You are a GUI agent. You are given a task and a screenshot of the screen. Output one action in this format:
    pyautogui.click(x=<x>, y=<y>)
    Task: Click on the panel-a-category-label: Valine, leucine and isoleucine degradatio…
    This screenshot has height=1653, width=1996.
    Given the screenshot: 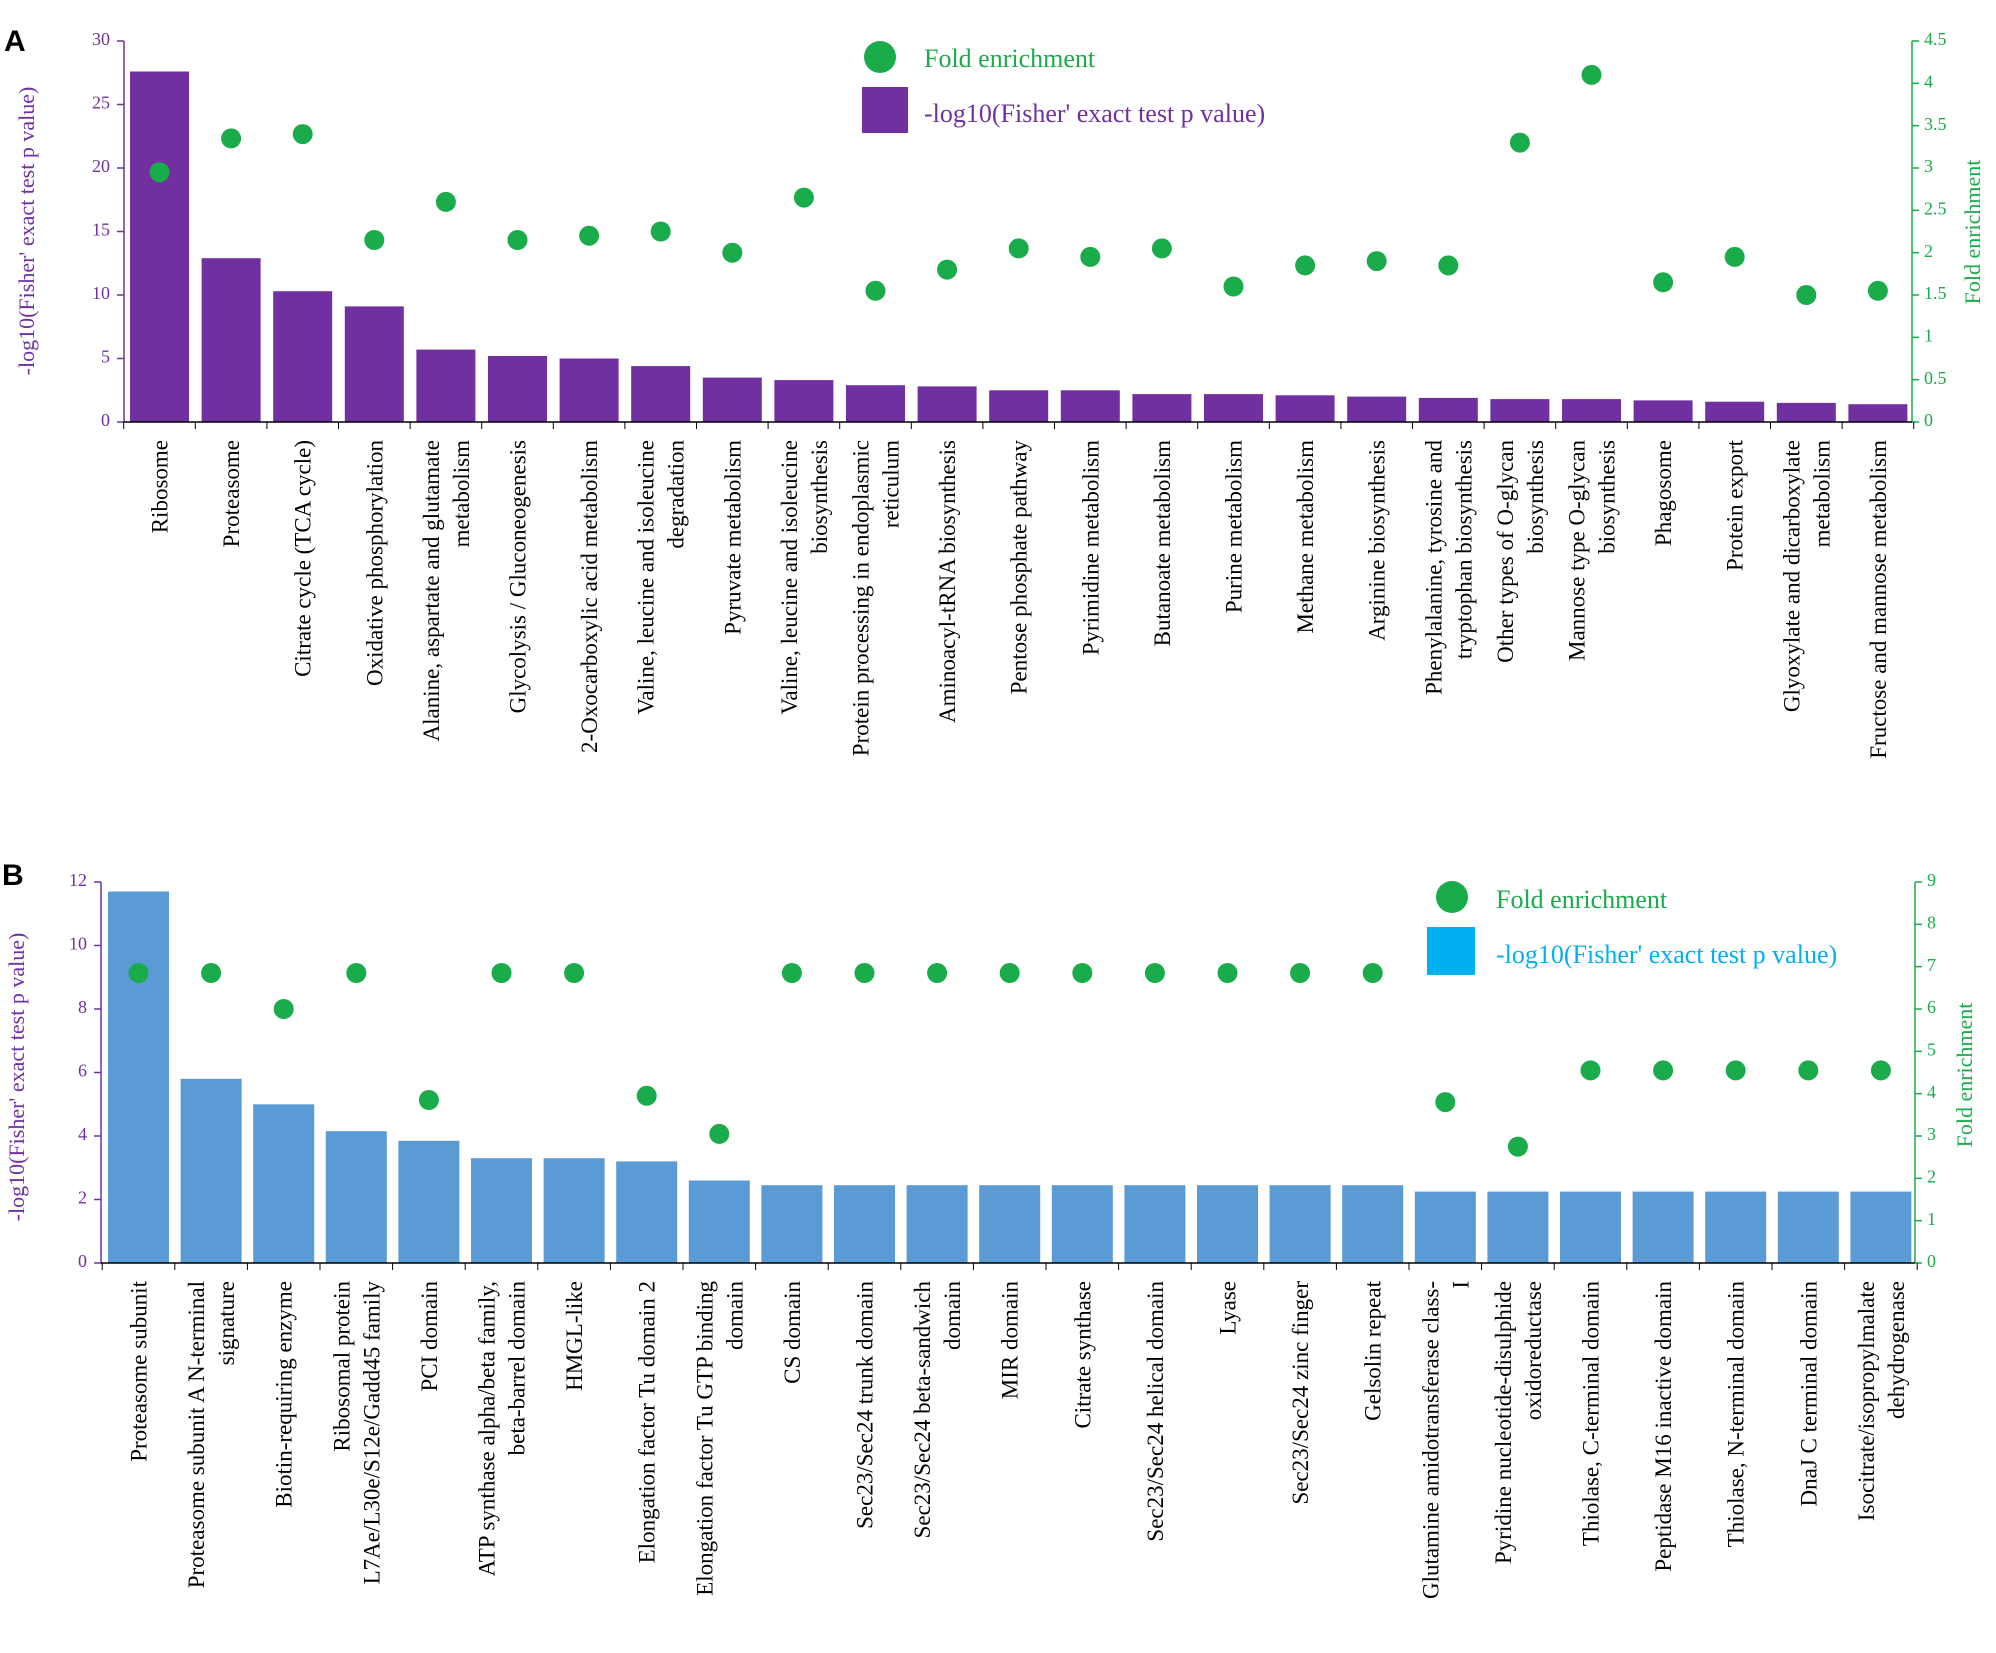 What is the action you would take?
    pyautogui.click(x=661, y=577)
    